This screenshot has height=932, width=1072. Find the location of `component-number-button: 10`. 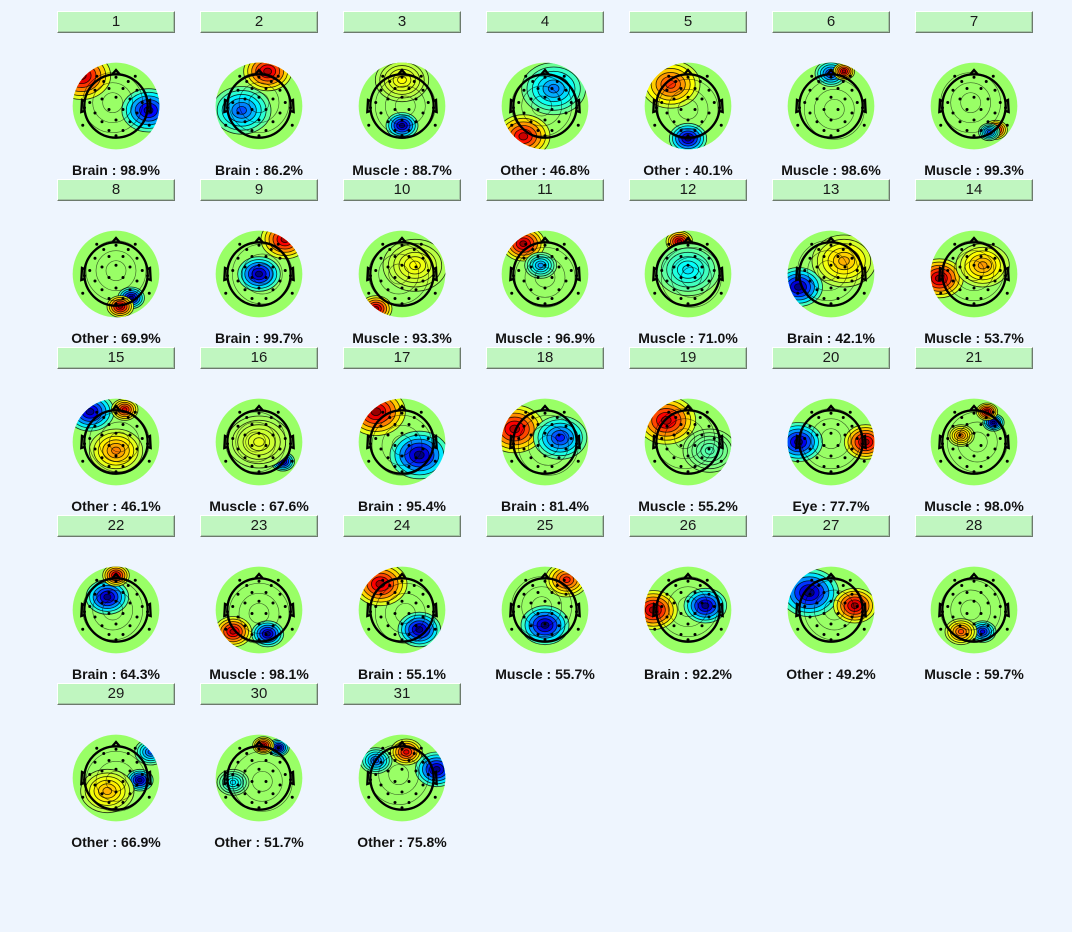

component-number-button: 10 is located at coordinates (402, 190).